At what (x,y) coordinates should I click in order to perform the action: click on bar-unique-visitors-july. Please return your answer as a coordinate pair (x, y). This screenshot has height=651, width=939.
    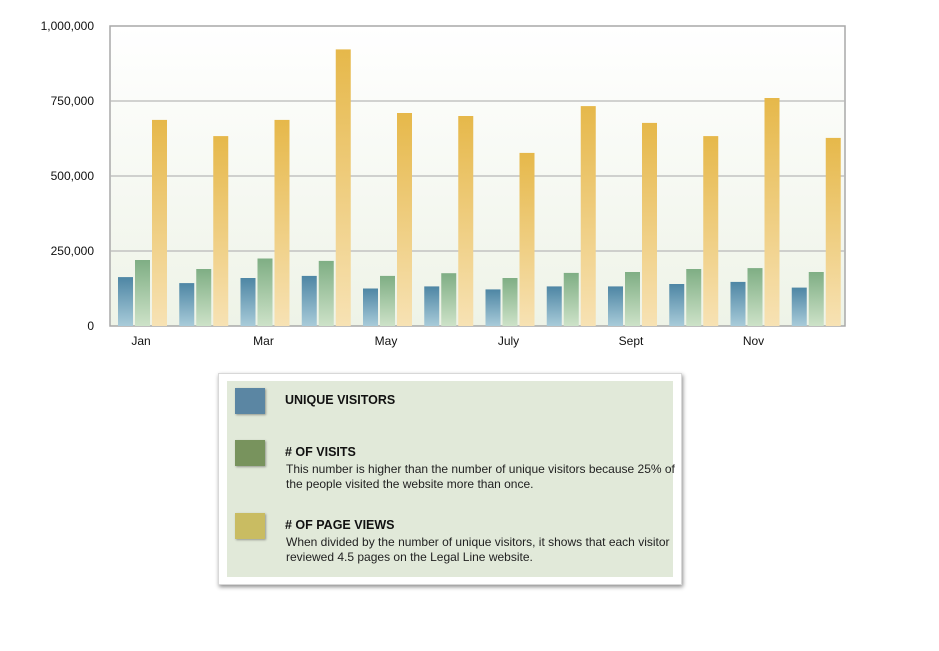
    Looking at the image, I should click on (493, 307).